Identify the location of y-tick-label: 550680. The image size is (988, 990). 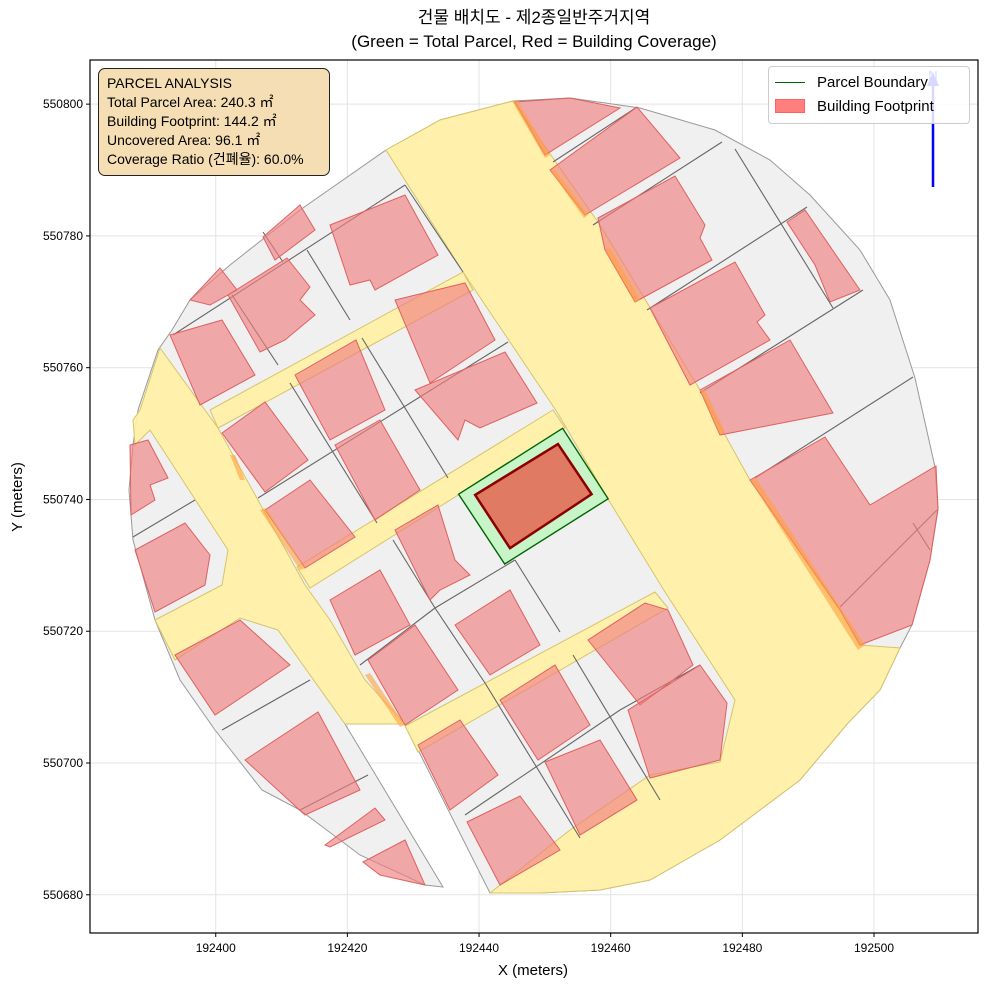
(63, 895).